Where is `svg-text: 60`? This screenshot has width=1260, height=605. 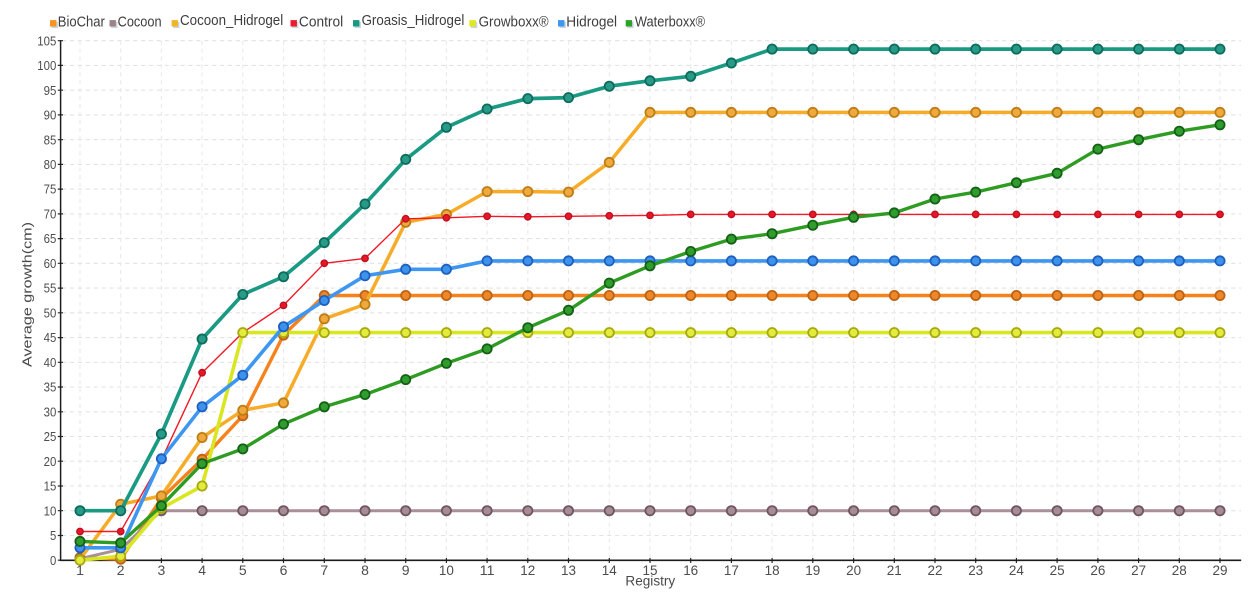 svg-text: 60 is located at coordinates (50, 263).